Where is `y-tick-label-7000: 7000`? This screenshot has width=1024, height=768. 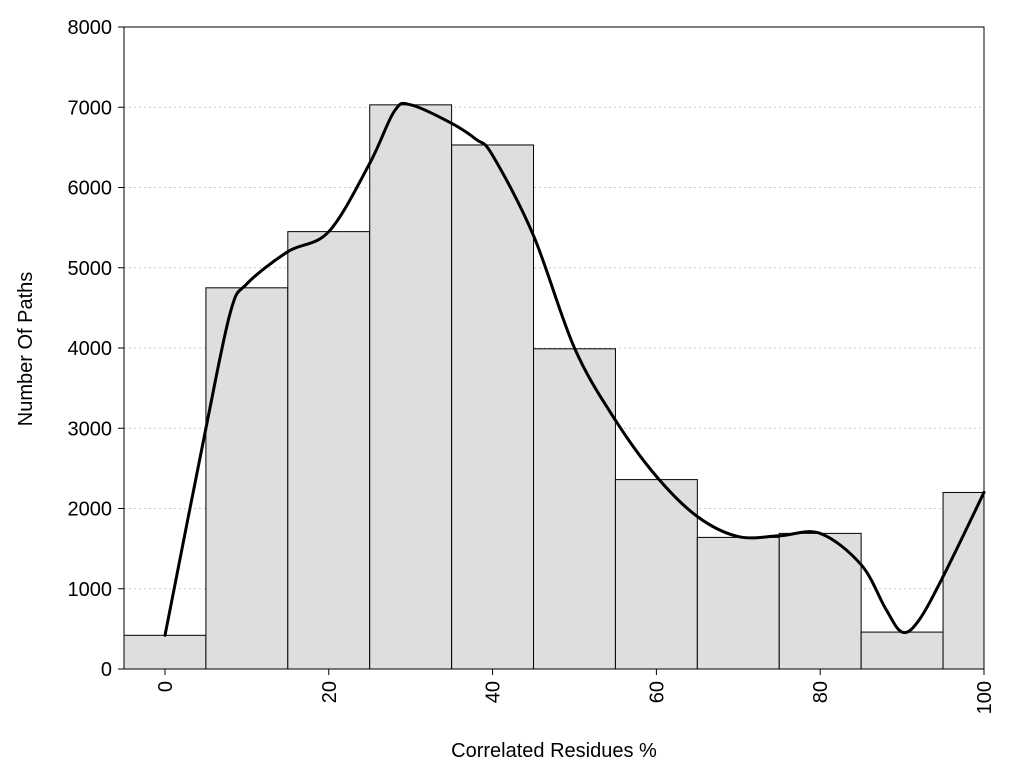 y-tick-label-7000: 7000 is located at coordinates (90, 108).